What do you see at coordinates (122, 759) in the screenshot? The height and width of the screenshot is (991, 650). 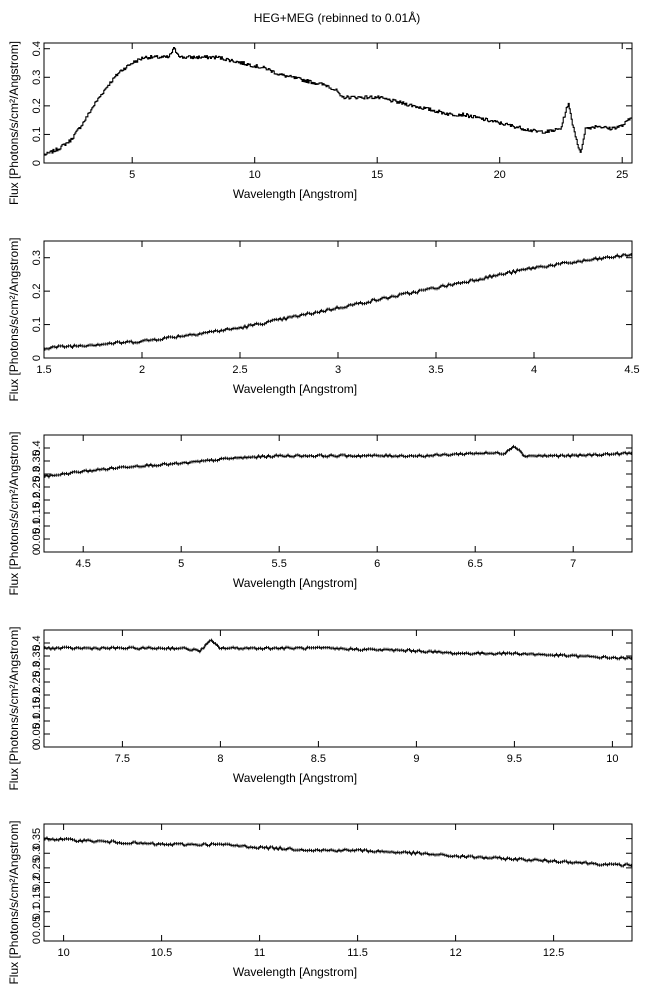 I see `x-tick-label: 7.5` at bounding box center [122, 759].